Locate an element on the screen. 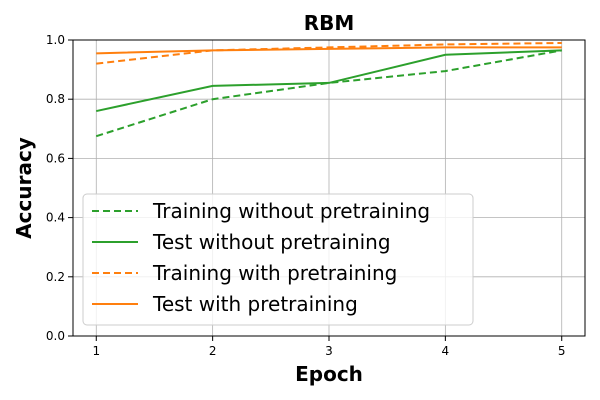  y-tick-label: 0.8 is located at coordinates (55, 99).